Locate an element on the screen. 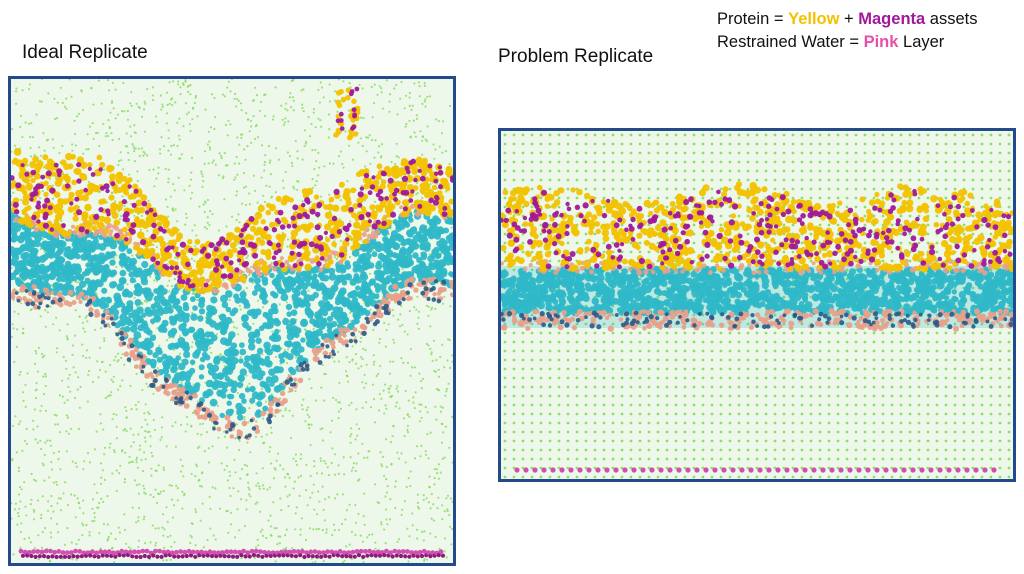  protein-layer is located at coordinates (757, 227).